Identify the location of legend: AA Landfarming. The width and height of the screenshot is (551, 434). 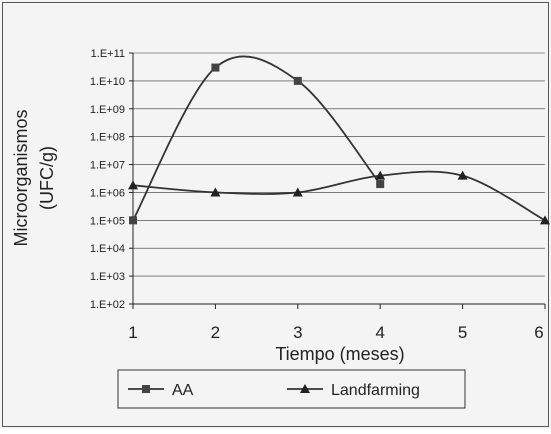
(291, 389).